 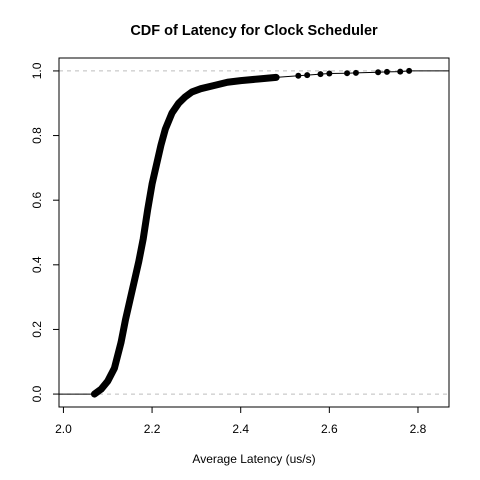 What do you see at coordinates (63, 429) in the screenshot?
I see `x-tick-label-0: 2.0` at bounding box center [63, 429].